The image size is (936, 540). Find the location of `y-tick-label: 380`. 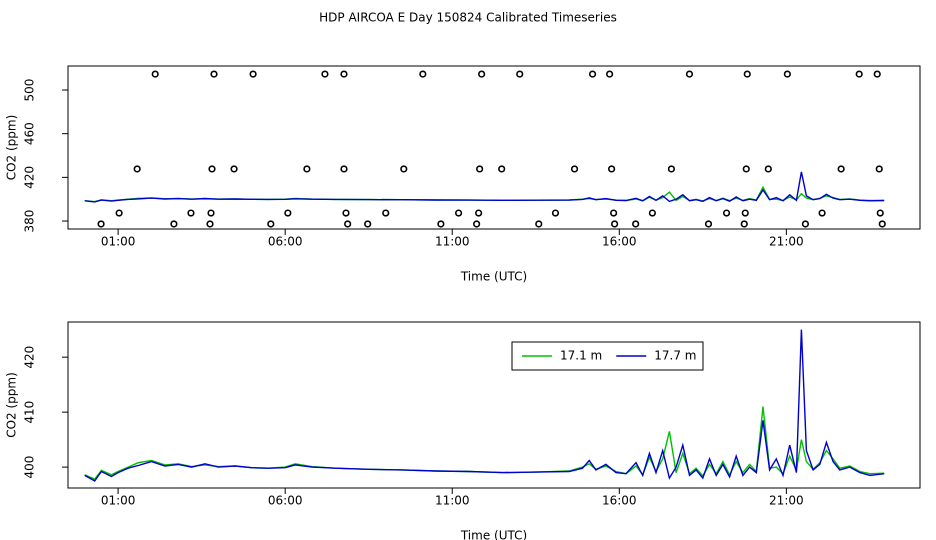

y-tick-label: 380 is located at coordinates (30, 221).